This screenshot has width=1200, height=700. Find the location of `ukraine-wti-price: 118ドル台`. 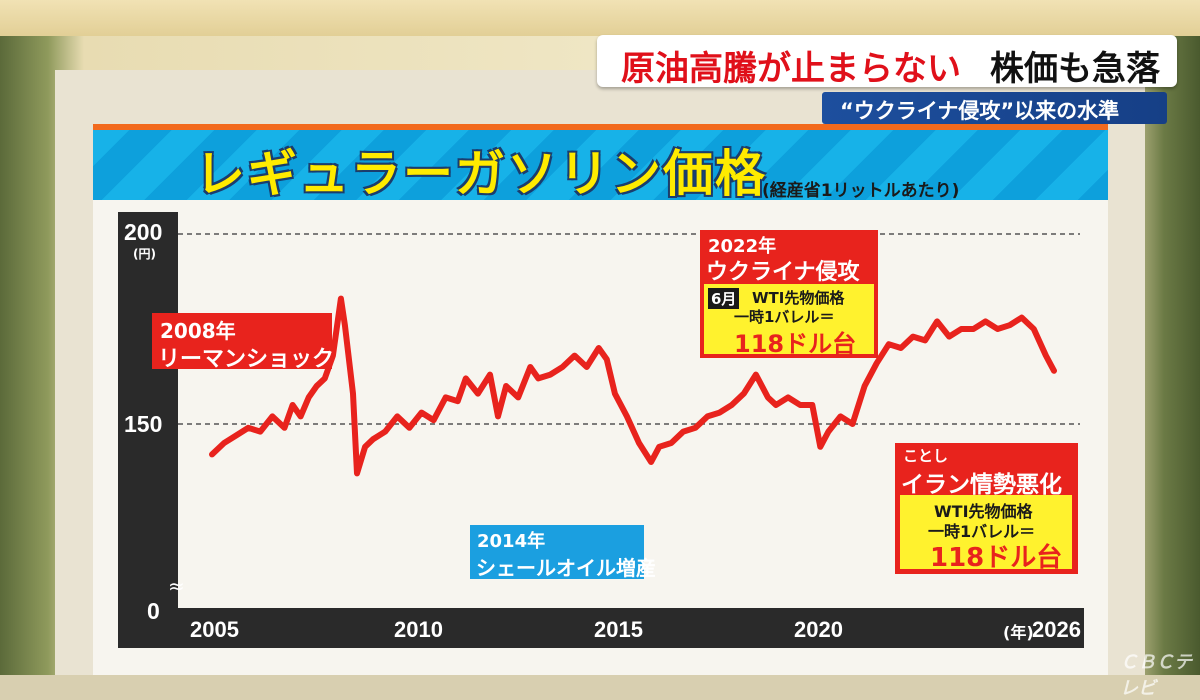

ukraine-wti-price: 118ドル台 is located at coordinates (795, 341).